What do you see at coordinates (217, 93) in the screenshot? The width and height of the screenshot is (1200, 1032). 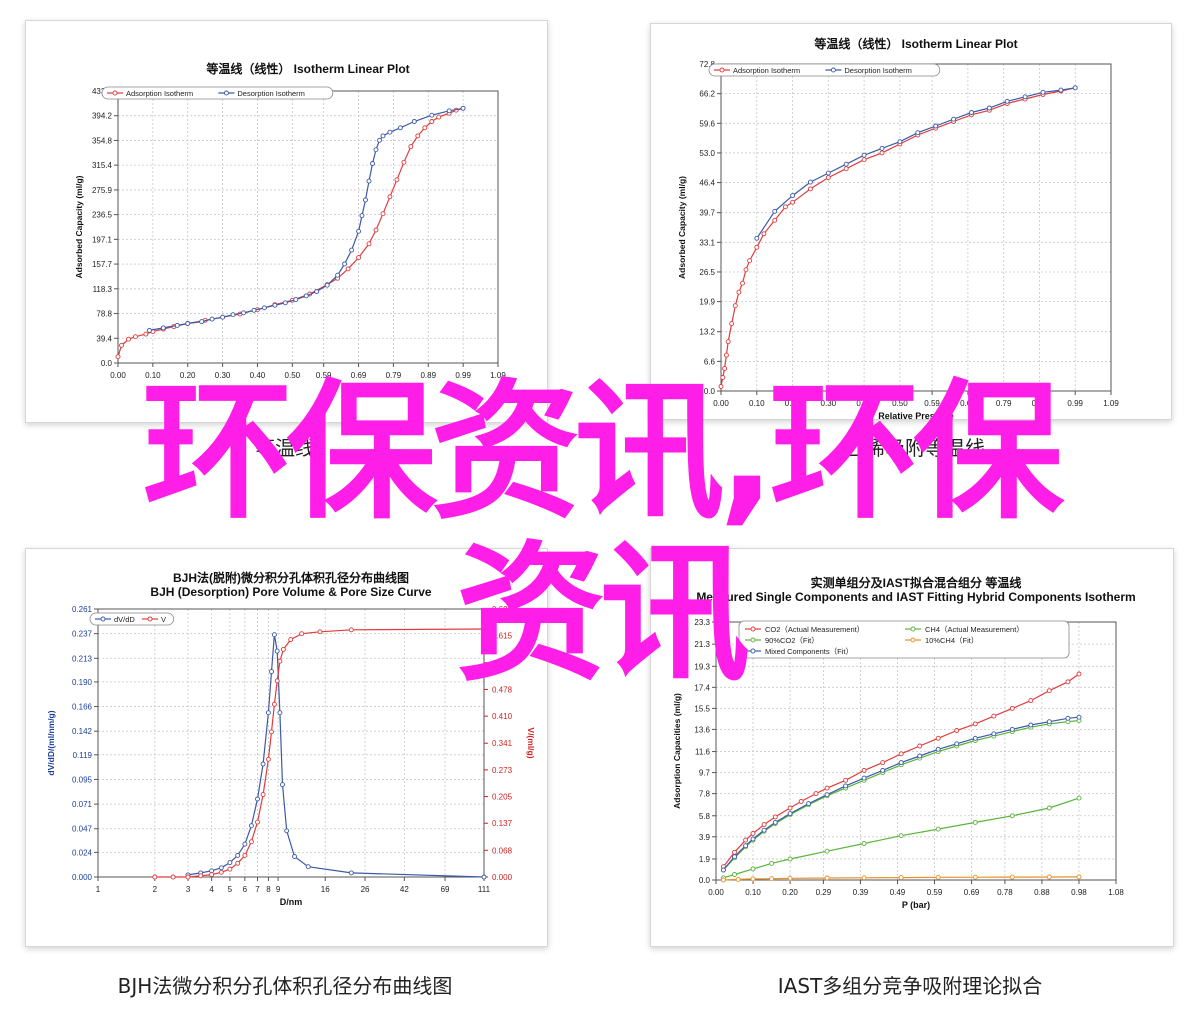 I see `legend: Adsorption Isotherm Desorption Isotherm` at bounding box center [217, 93].